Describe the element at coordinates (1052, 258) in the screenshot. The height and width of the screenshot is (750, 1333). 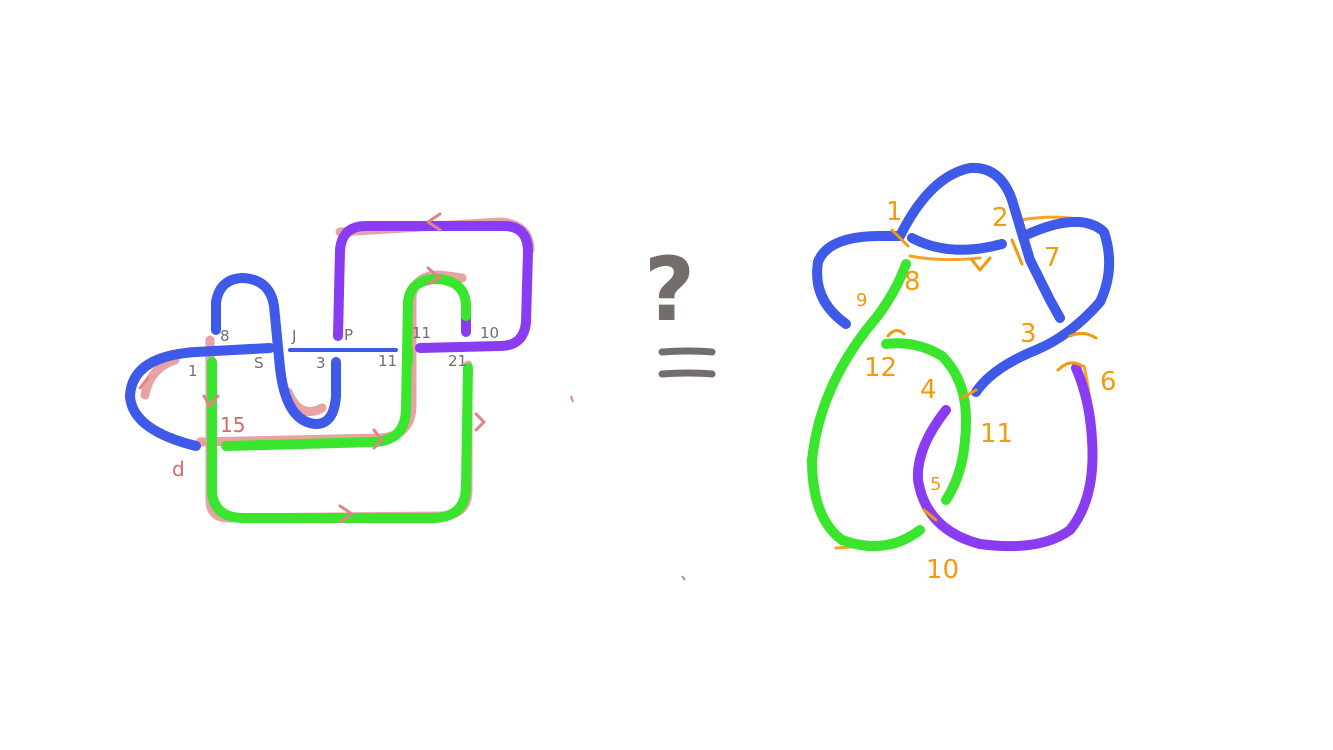
I see `right-crossing-label: 7` at that location.